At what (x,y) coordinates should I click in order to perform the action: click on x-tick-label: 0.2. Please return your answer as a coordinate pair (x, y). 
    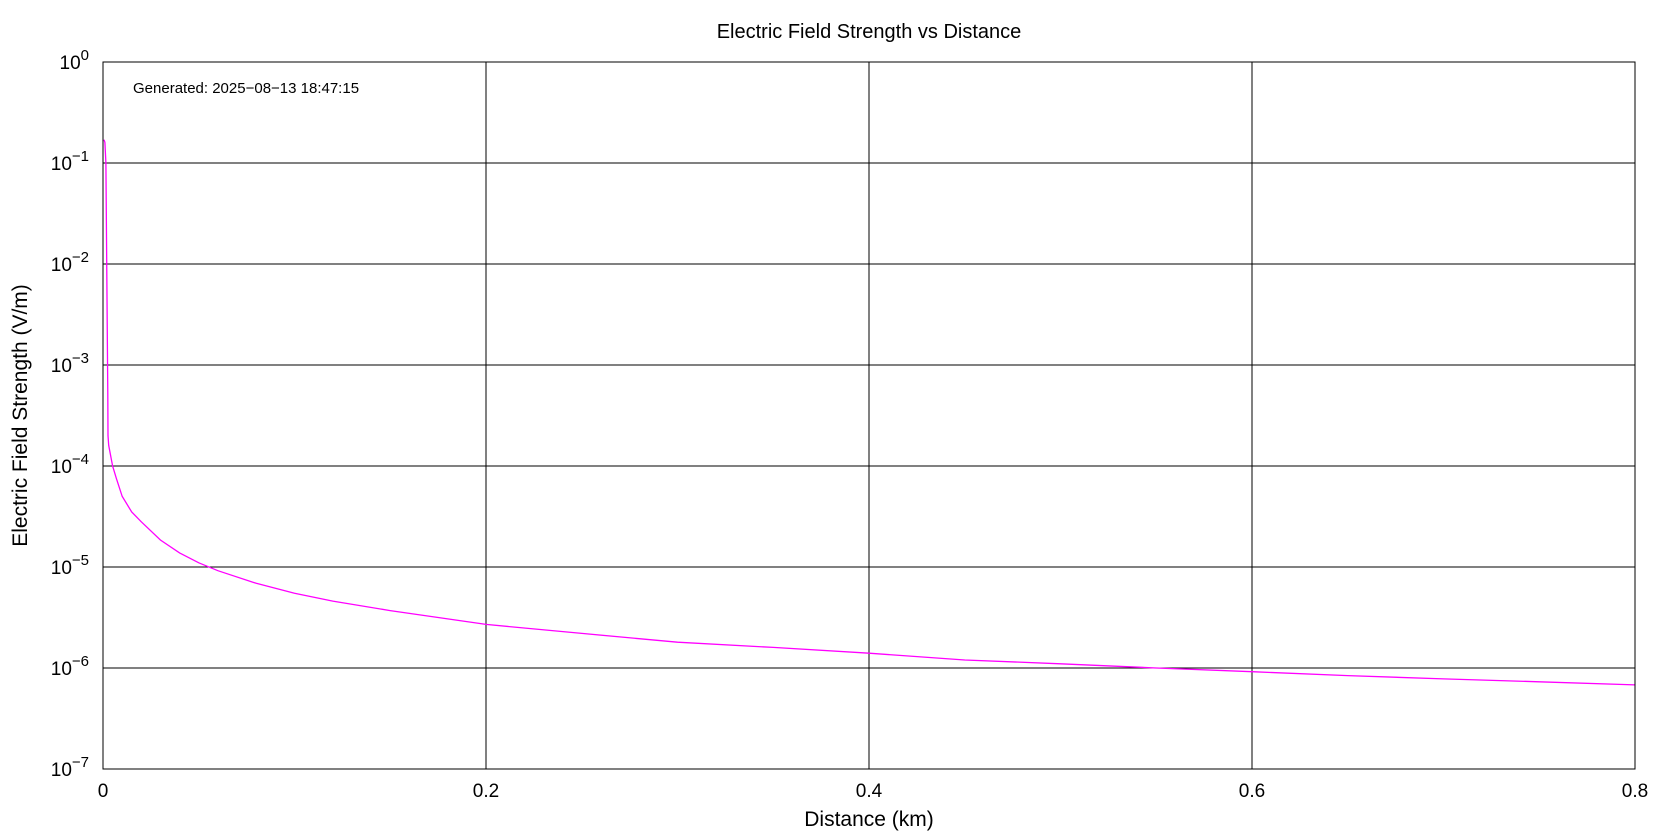
    Looking at the image, I should click on (486, 791).